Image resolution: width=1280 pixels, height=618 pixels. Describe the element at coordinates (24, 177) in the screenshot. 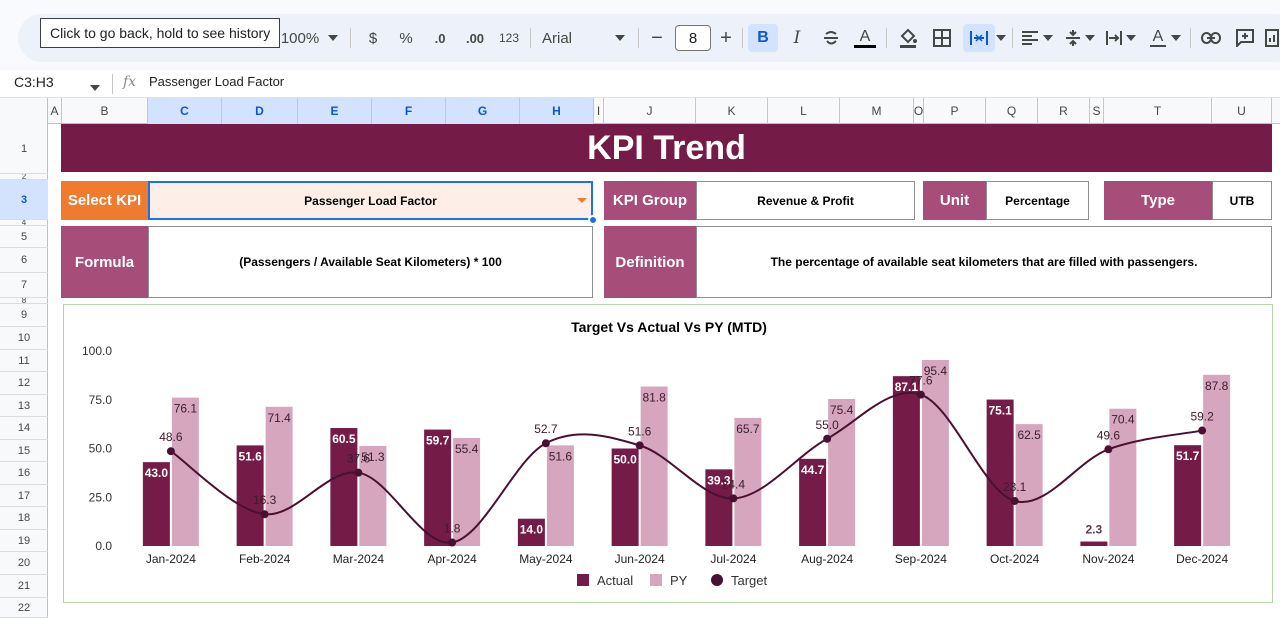

I see `row-header-2: 2` at that location.